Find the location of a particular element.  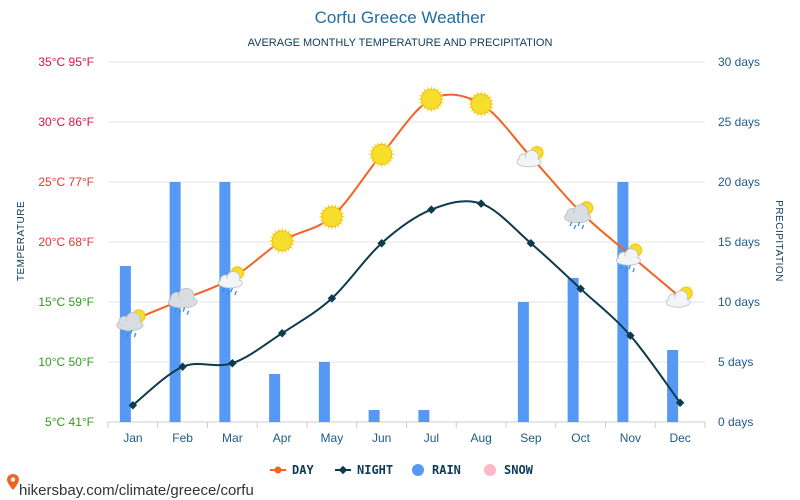

source-text: hikersbay.com/climate/greece/corfu is located at coordinates (136, 490).